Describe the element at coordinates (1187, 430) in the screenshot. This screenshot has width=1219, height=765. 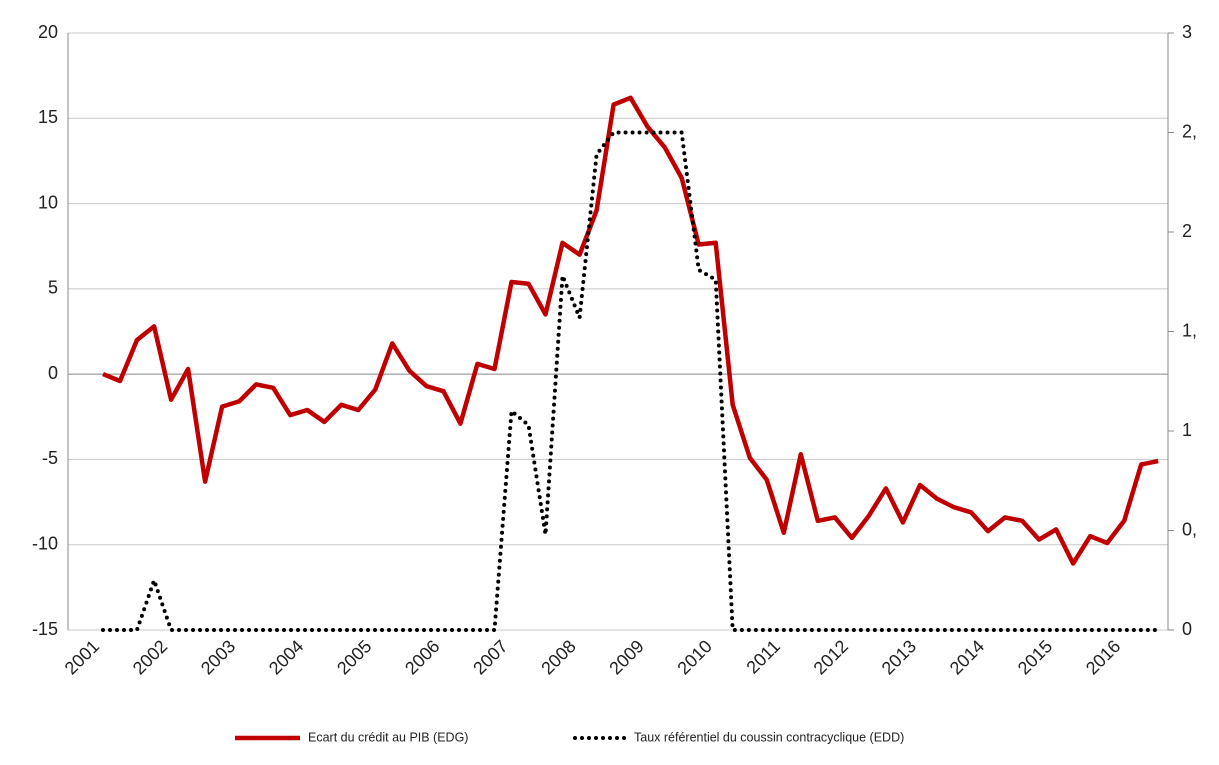
I see `y2-tick-label: 1` at that location.